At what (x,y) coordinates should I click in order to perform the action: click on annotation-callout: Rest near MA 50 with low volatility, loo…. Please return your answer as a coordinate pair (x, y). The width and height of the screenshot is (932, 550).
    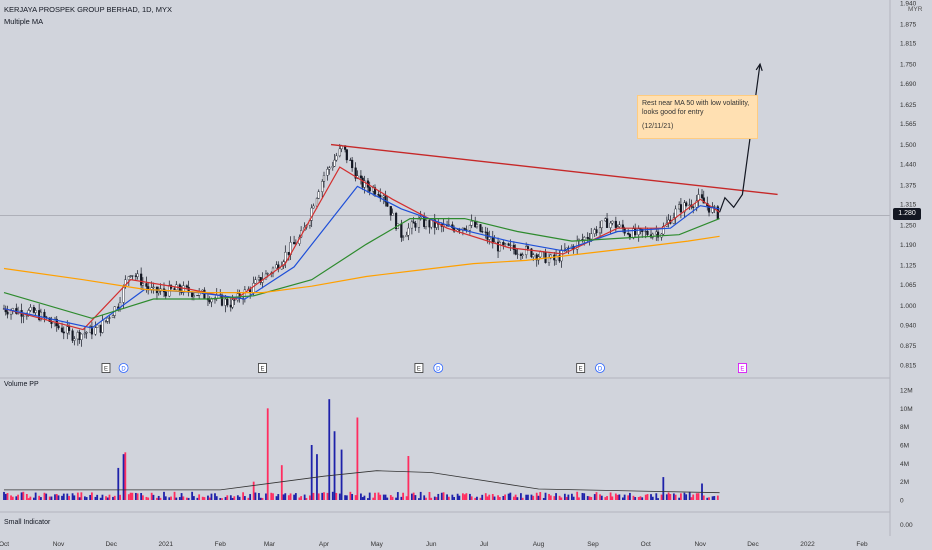
    Looking at the image, I should click on (697, 117).